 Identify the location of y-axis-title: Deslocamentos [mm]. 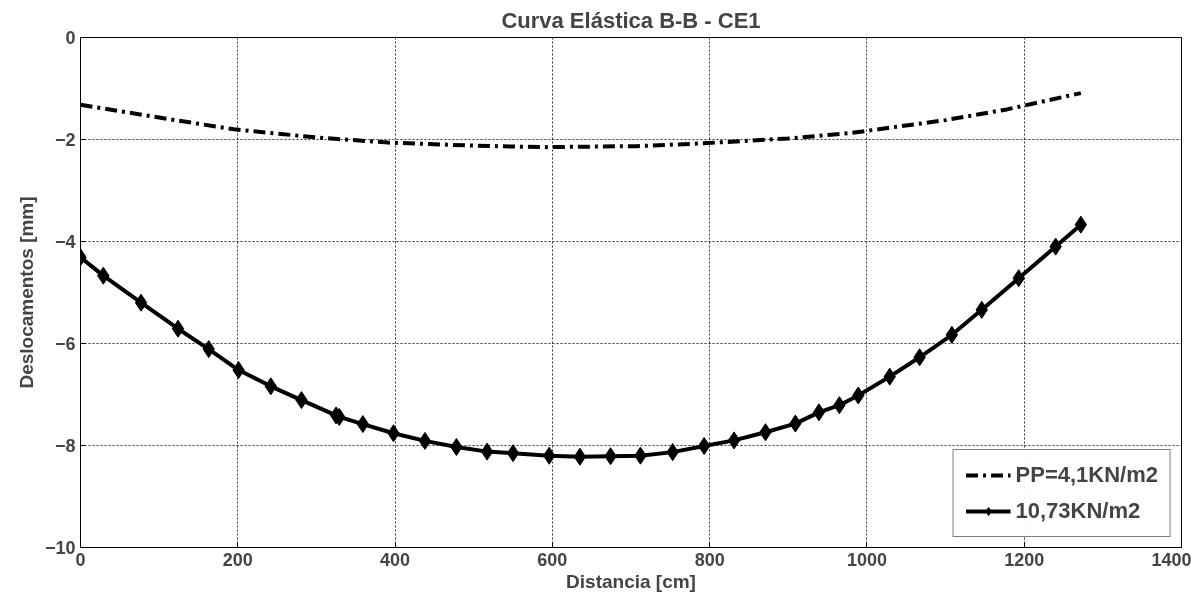
(26, 292).